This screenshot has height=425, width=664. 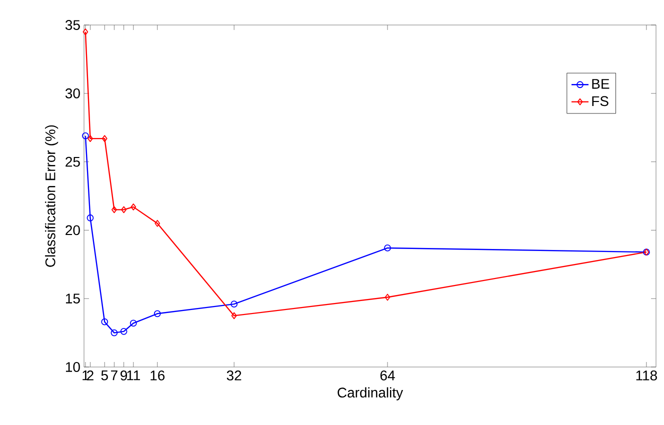 What do you see at coordinates (387, 375) in the screenshot?
I see `x-tick-label: 64` at bounding box center [387, 375].